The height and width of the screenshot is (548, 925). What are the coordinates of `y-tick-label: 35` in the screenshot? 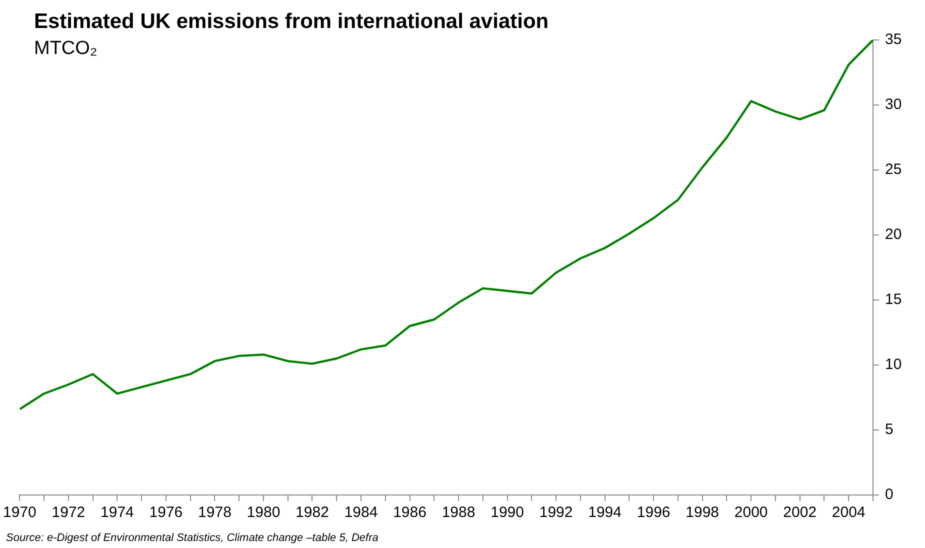 It's located at (893, 39).